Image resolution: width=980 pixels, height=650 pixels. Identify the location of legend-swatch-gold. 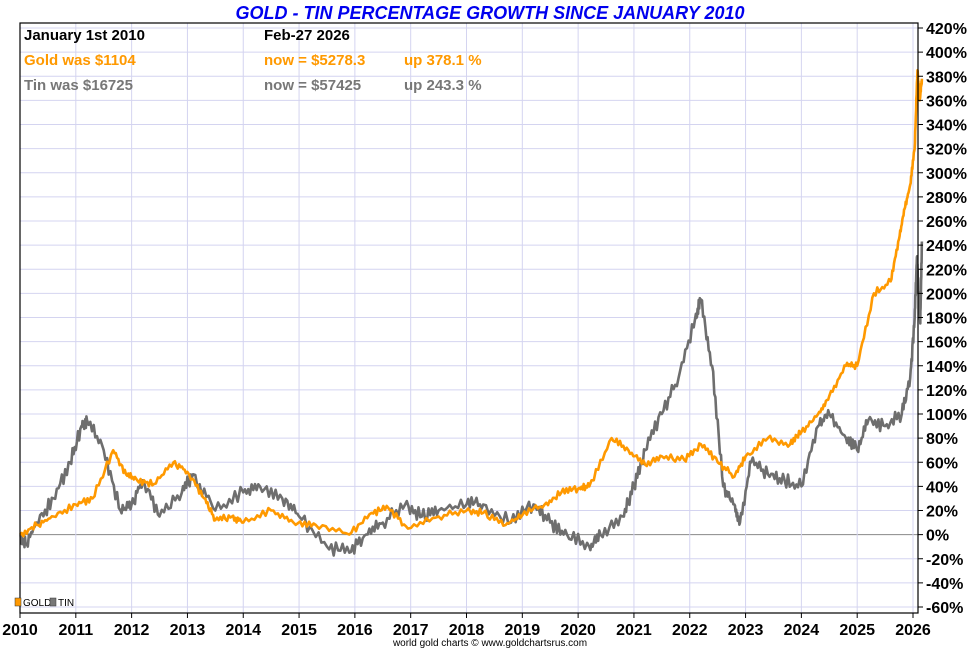
(18, 602).